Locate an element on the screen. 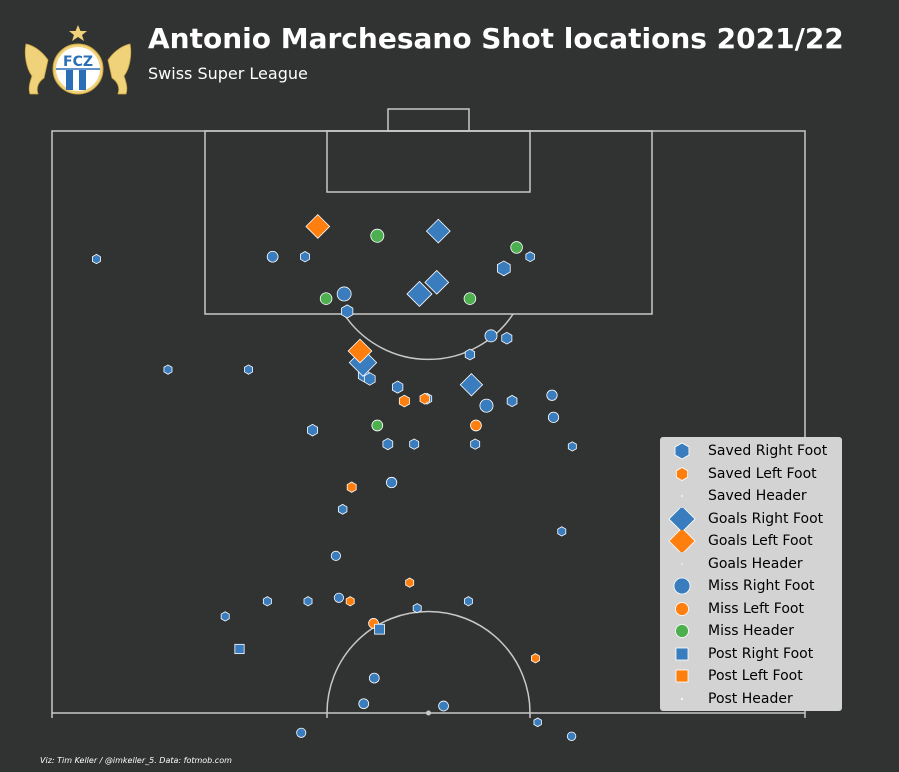 The width and height of the screenshot is (899, 772). legend-item: Saved Header is located at coordinates (751, 496).